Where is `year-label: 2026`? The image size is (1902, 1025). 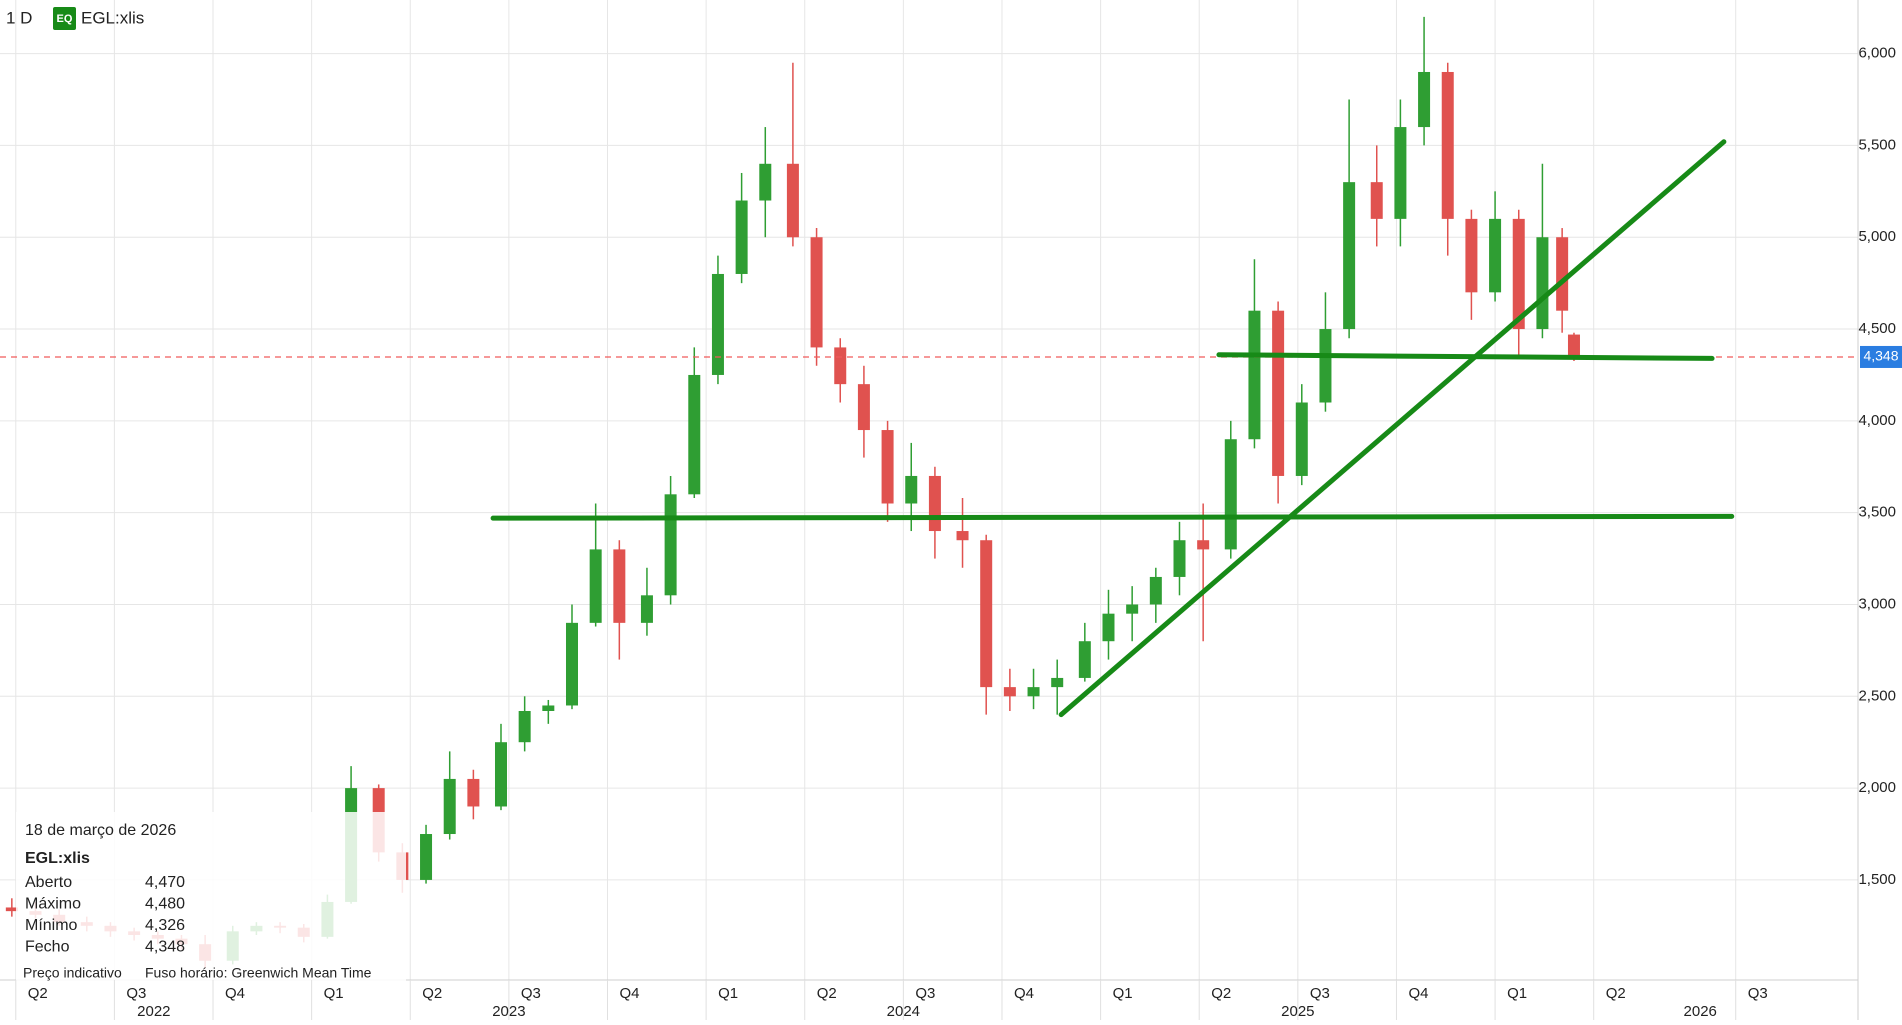 year-label: 2026 is located at coordinates (1700, 1011).